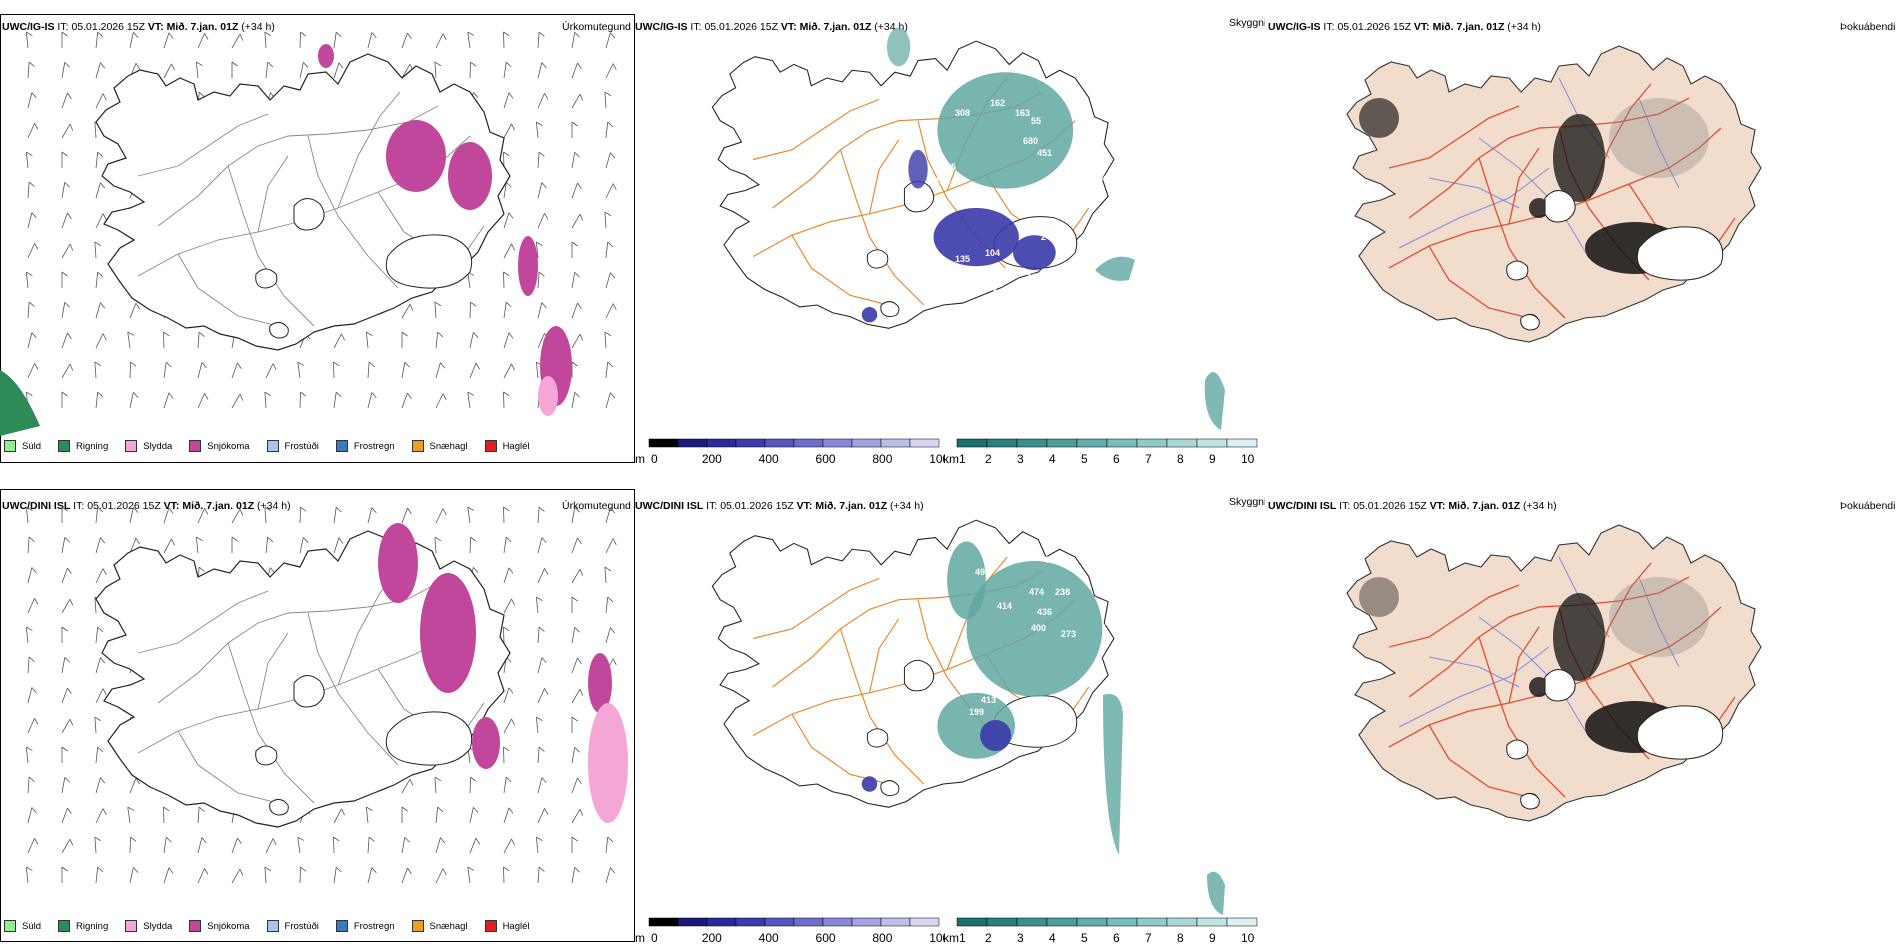  I want to click on glacier-langjokull, so click(1560, 685).